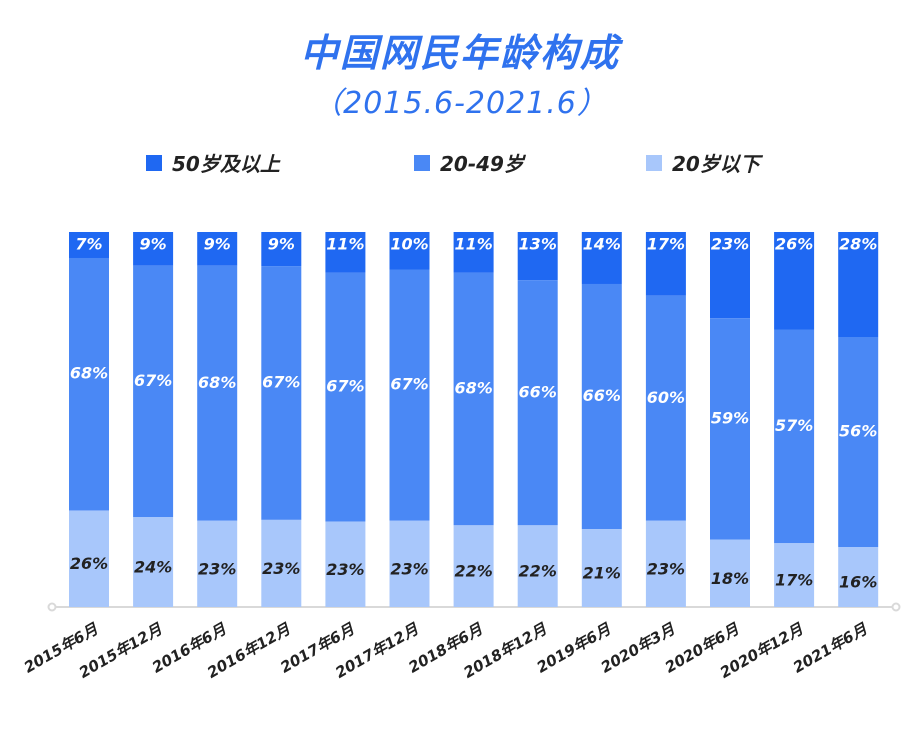 This screenshot has height=737, width=920. What do you see at coordinates (154, 162) in the screenshot?
I see `legend-swatch-50-plus` at bounding box center [154, 162].